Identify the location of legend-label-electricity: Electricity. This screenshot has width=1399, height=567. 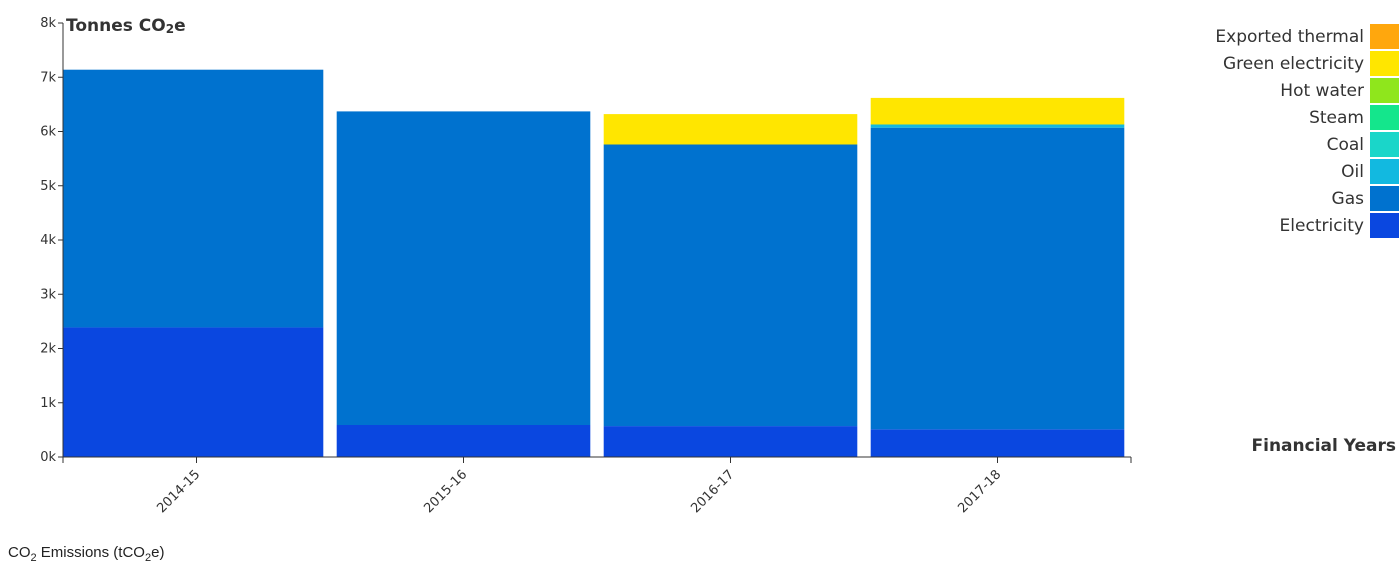
(1322, 226).